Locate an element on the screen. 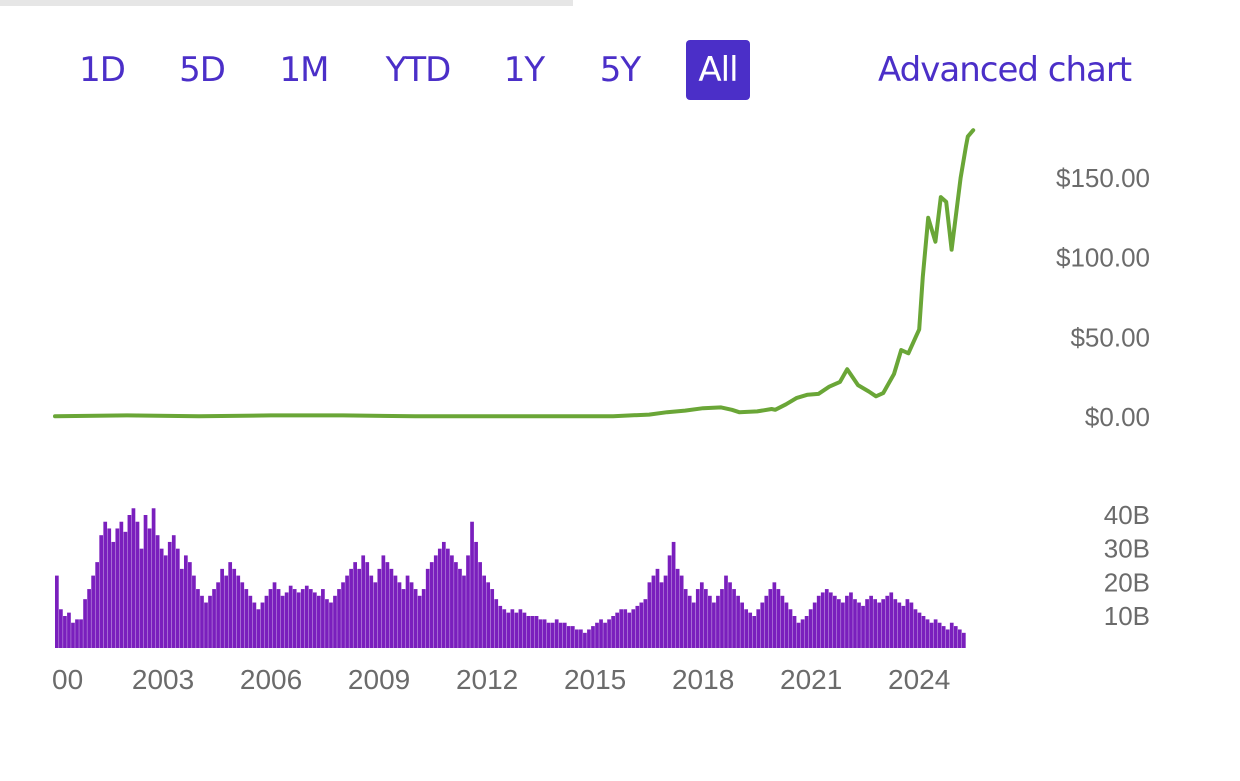 The width and height of the screenshot is (1240, 781). x-tick-label: 2006 is located at coordinates (271, 679).